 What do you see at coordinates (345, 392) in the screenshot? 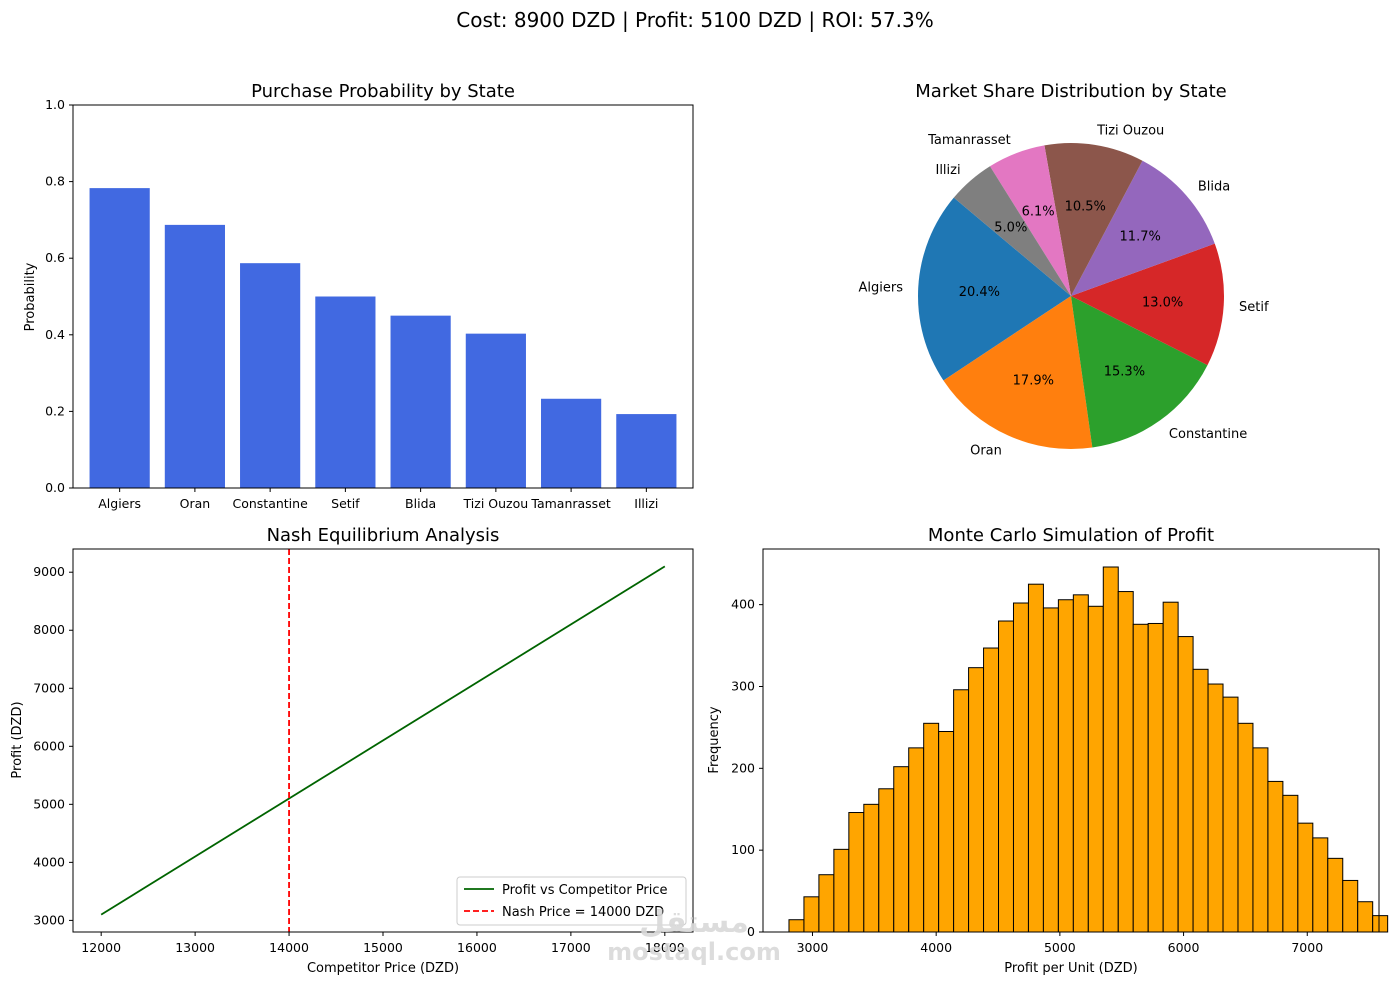
I see `bar-setif` at bounding box center [345, 392].